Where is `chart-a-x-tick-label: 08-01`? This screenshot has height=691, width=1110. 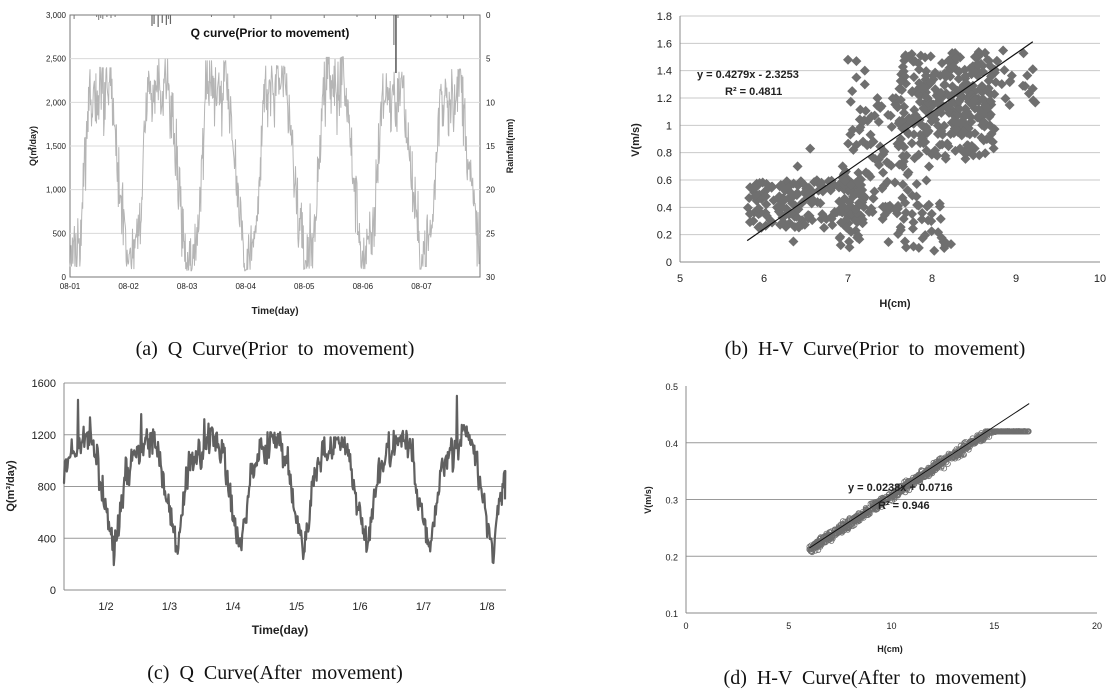
chart-a-x-tick-label: 08-01 is located at coordinates (70, 286).